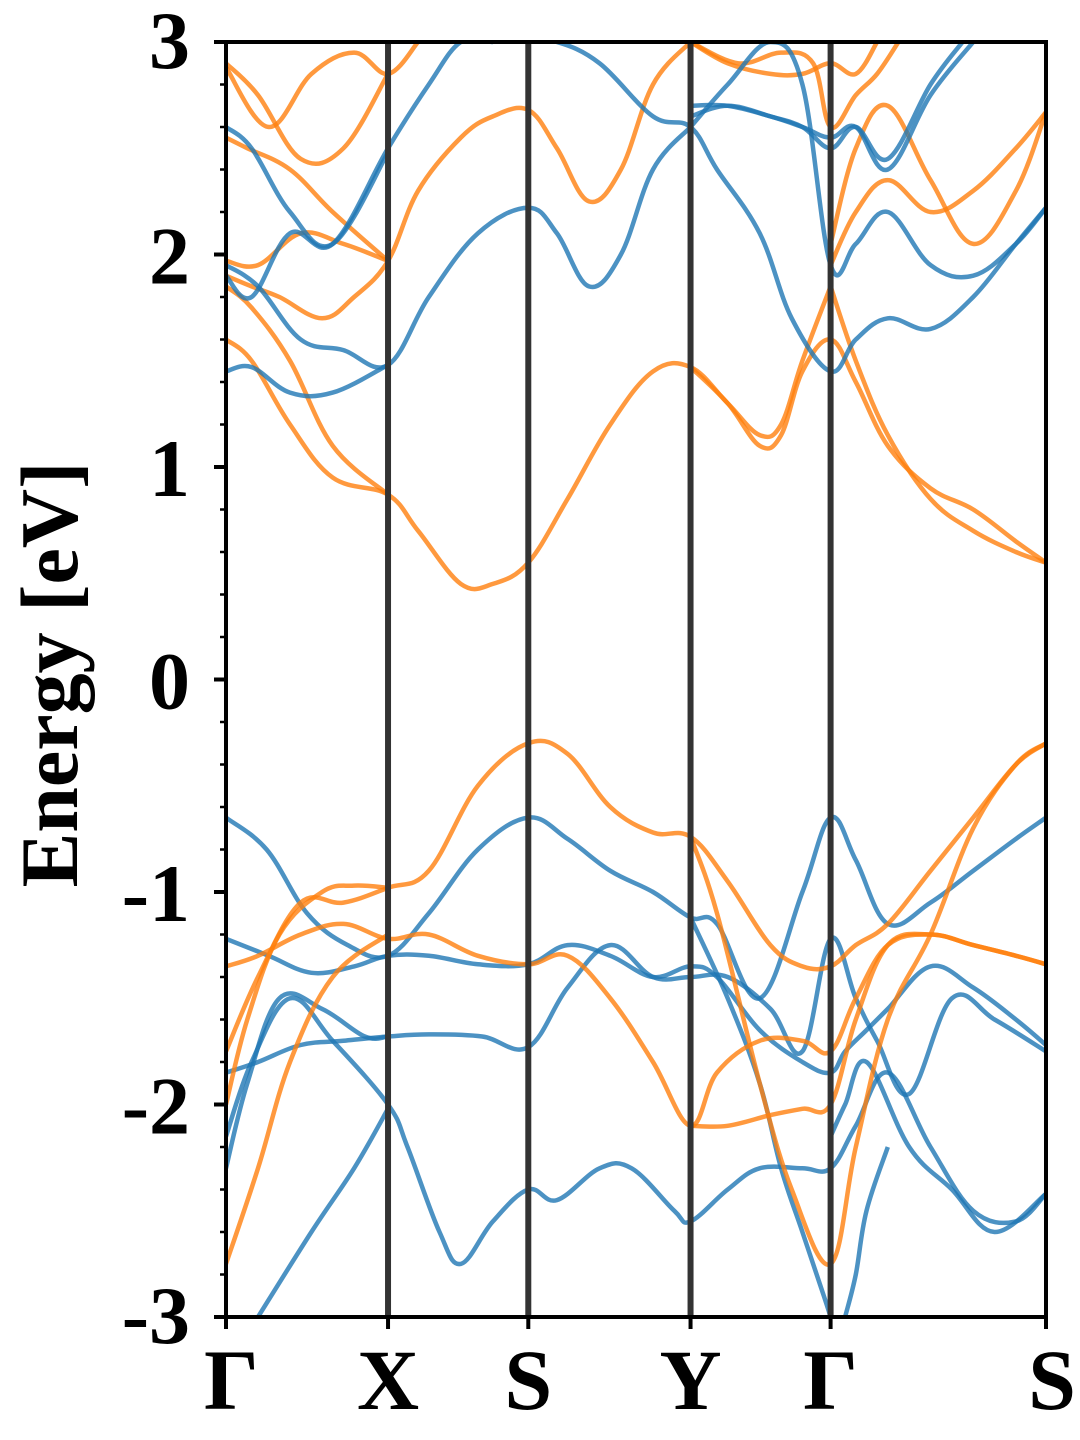 This screenshot has height=1440, width=1080. Describe the element at coordinates (169, 468) in the screenshot. I see `y-tick-label: 1` at that location.